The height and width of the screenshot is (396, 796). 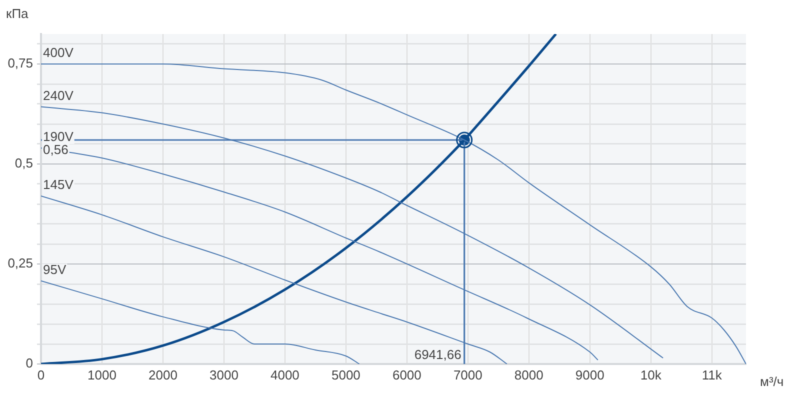 I want to click on line-series, so click(x=200, y=322).